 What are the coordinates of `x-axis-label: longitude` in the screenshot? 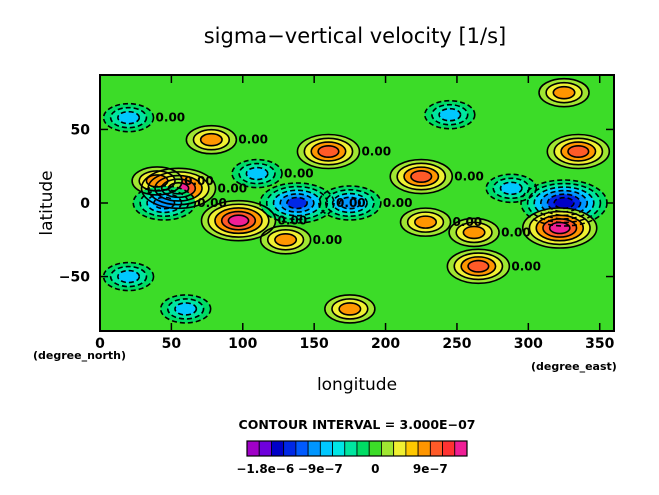 It's located at (357, 385).